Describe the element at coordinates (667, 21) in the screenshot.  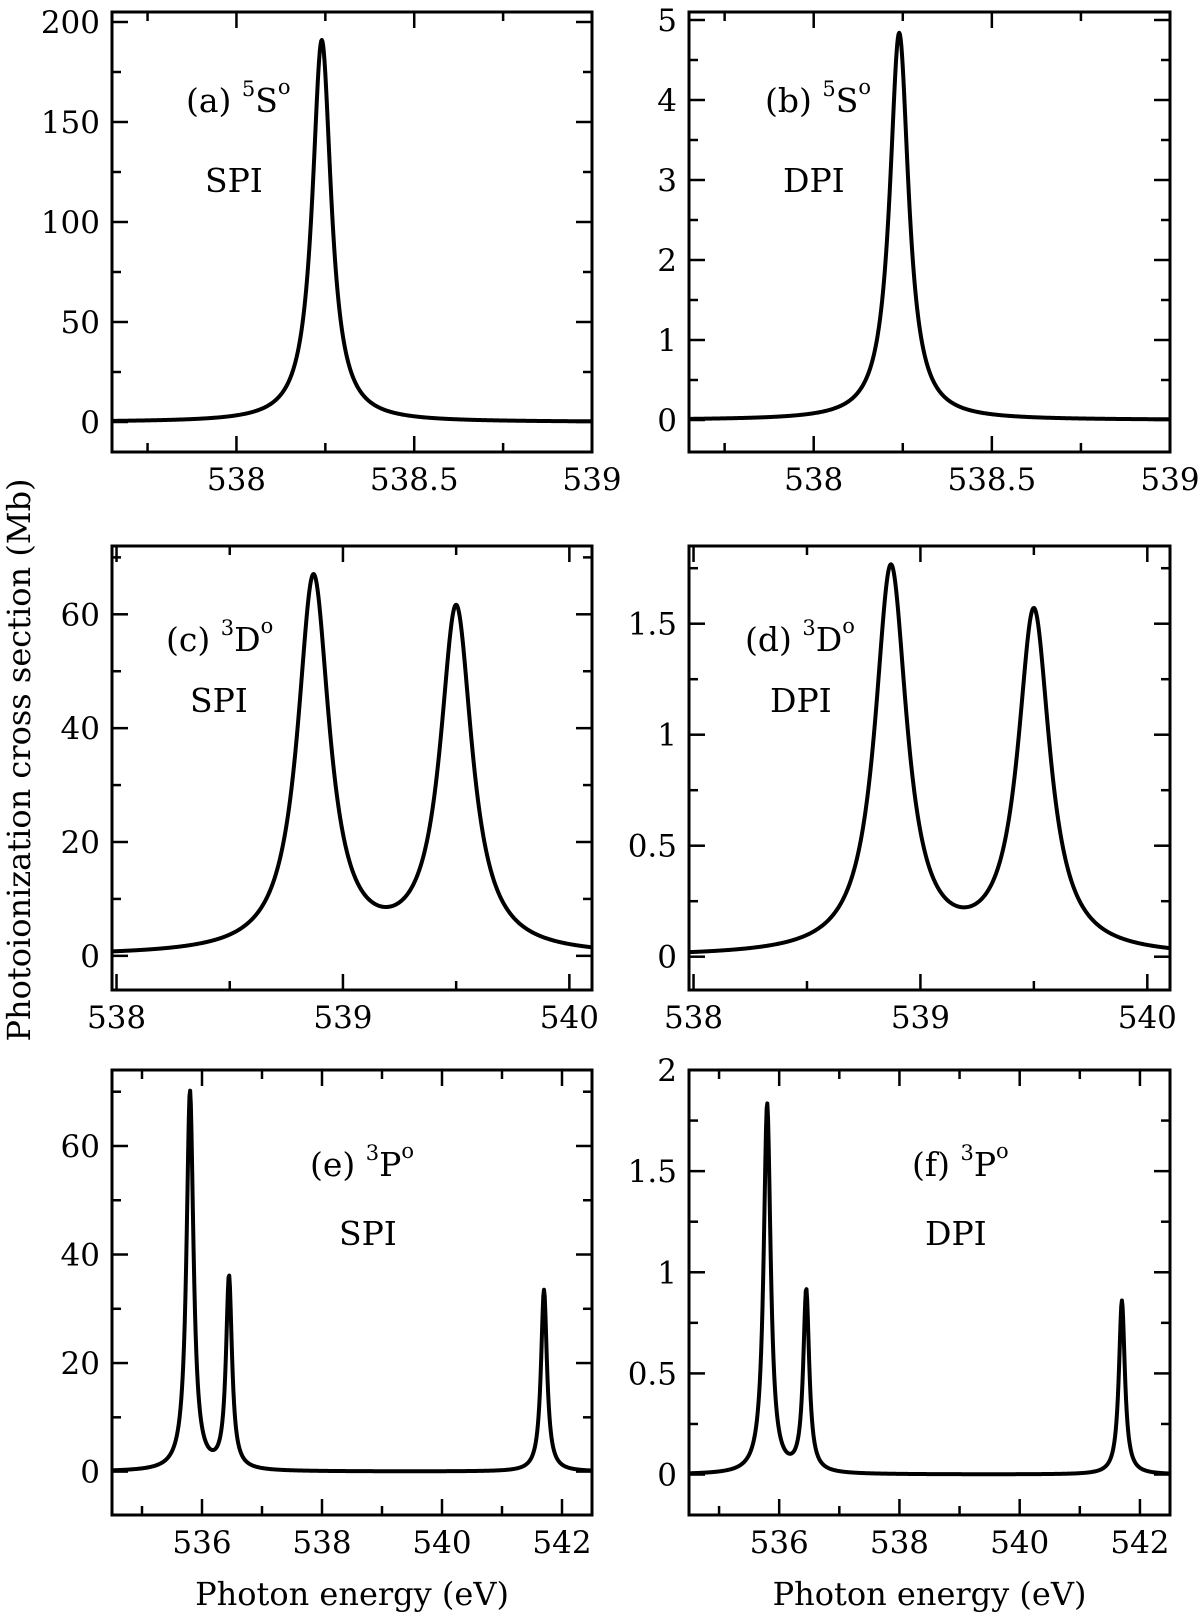
I see `y-tick-label: 5` at that location.